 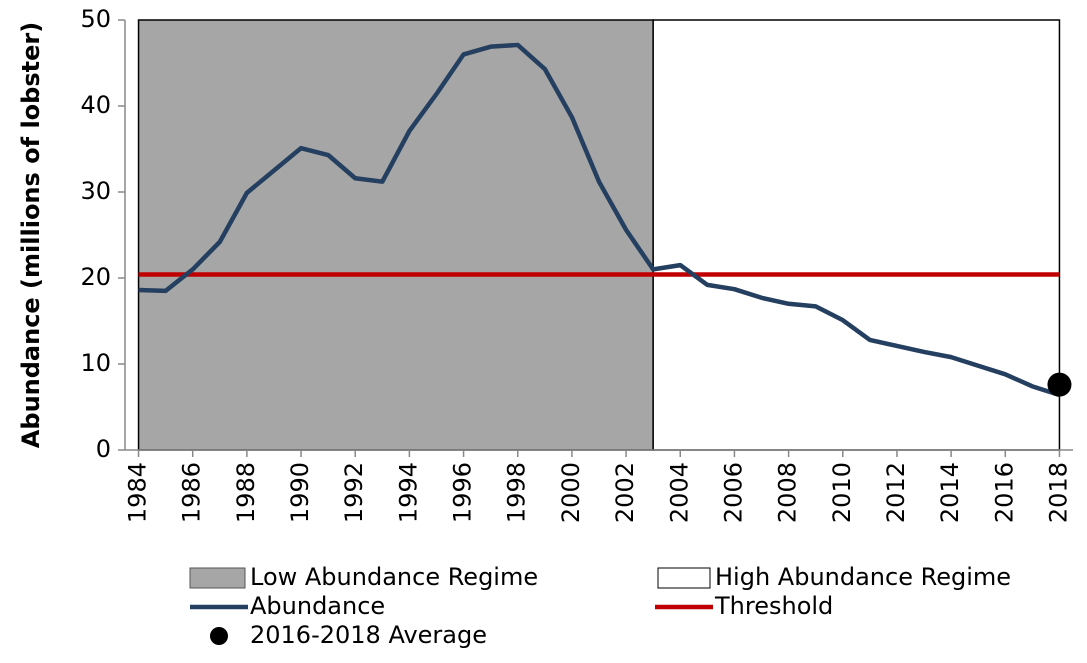 I want to click on legend-label: Low Abundance Regime, so click(x=394, y=577).